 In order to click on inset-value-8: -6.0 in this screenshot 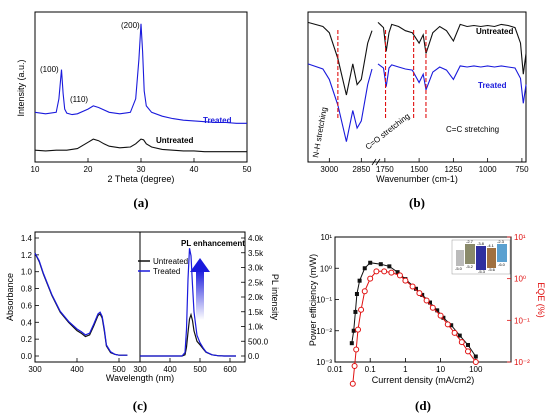, I will do `click(502, 264)`.